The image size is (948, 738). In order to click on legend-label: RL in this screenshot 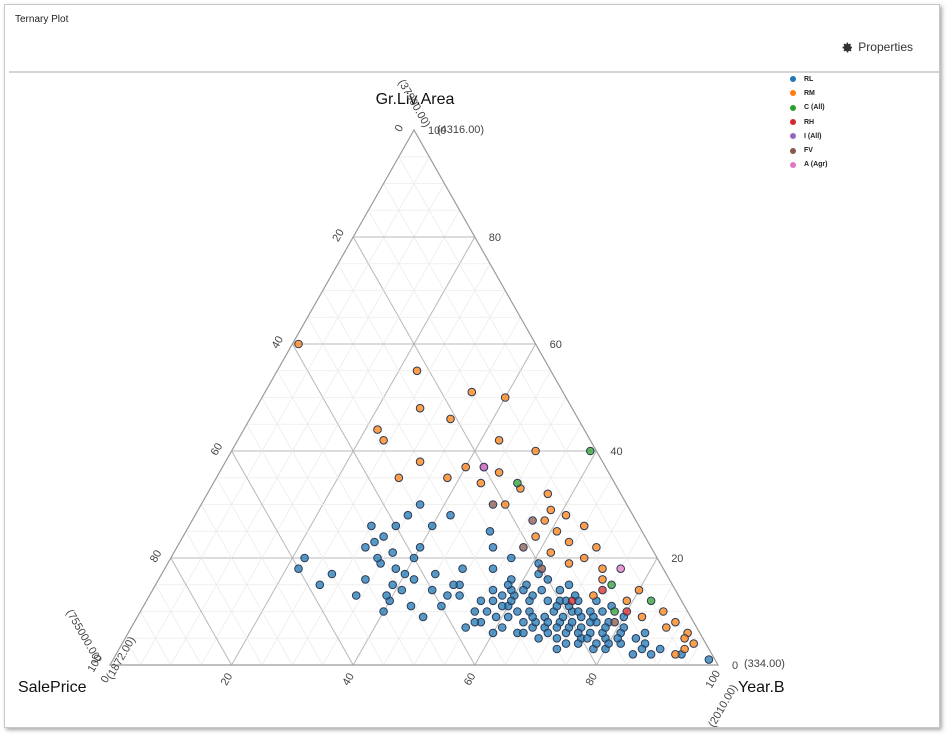, I will do `click(809, 79)`.